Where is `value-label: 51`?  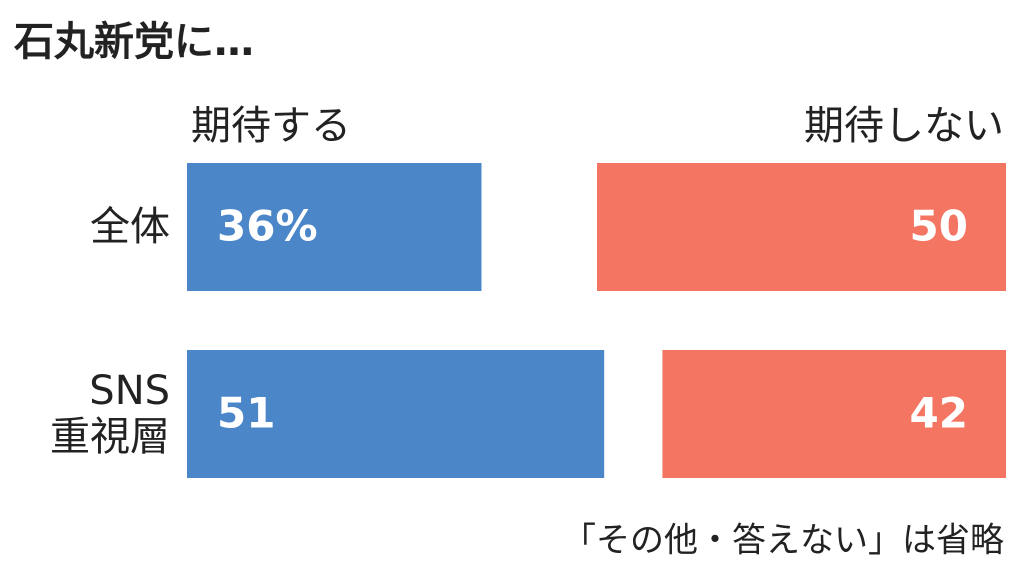 value-label: 51 is located at coordinates (246, 413).